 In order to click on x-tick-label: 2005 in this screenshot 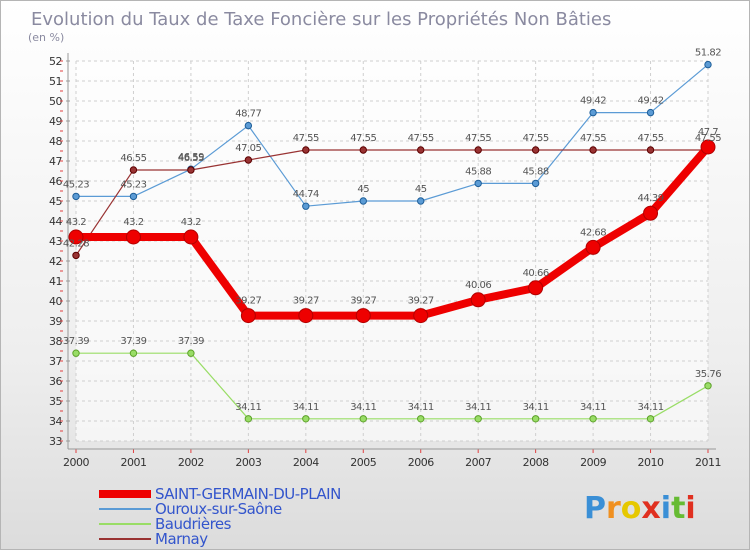, I will do `click(363, 462)`.